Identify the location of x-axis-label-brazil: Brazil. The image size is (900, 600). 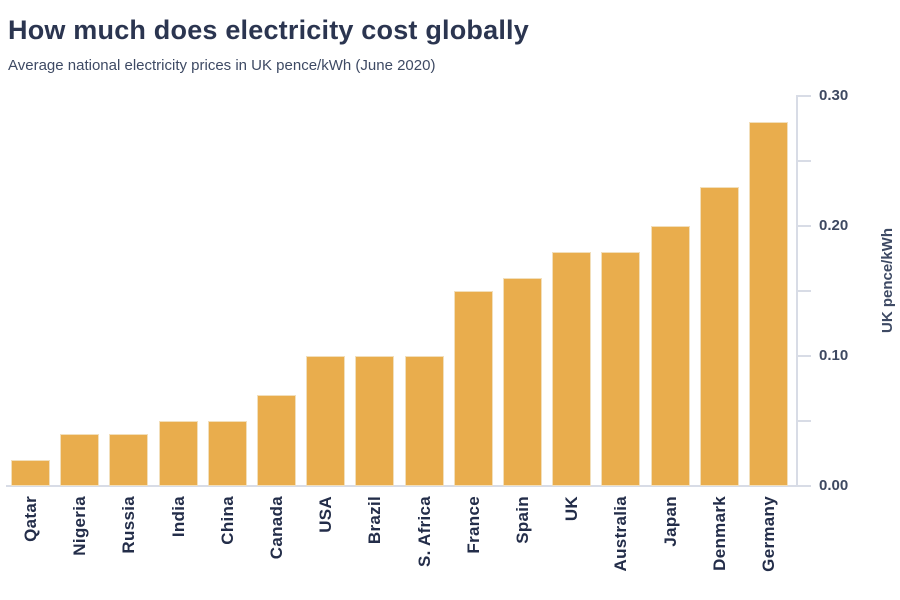
(374, 520).